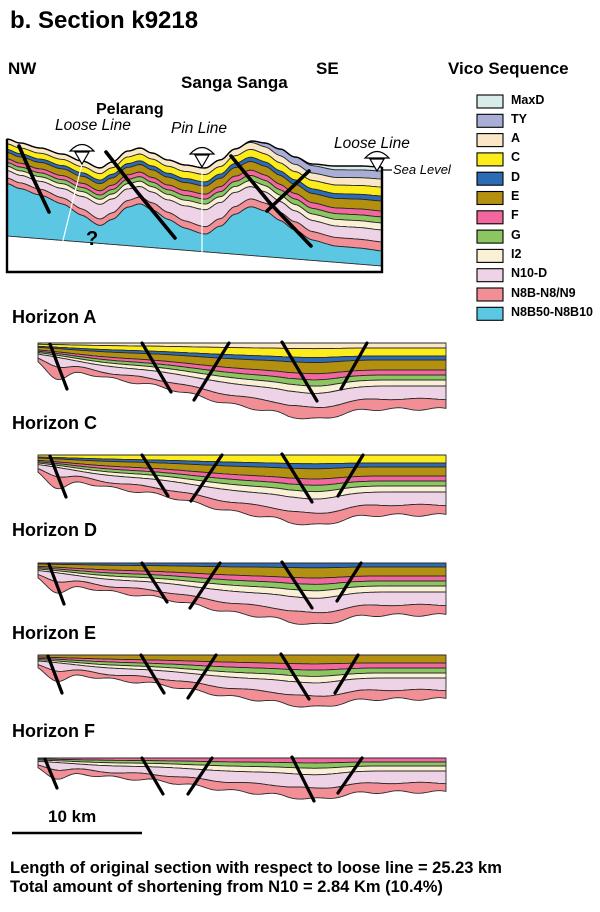 Image resolution: width=600 pixels, height=912 pixels. What do you see at coordinates (130, 109) in the screenshot?
I see `pelarang-label: Pelarang` at bounding box center [130, 109].